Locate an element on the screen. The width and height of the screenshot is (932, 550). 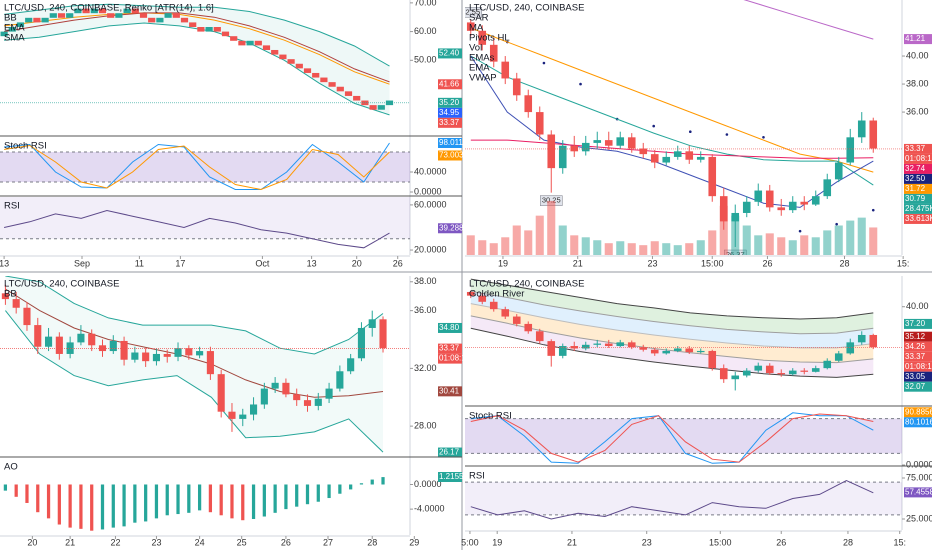
y-tick-label: 75.0000 is located at coordinates (919, 477).